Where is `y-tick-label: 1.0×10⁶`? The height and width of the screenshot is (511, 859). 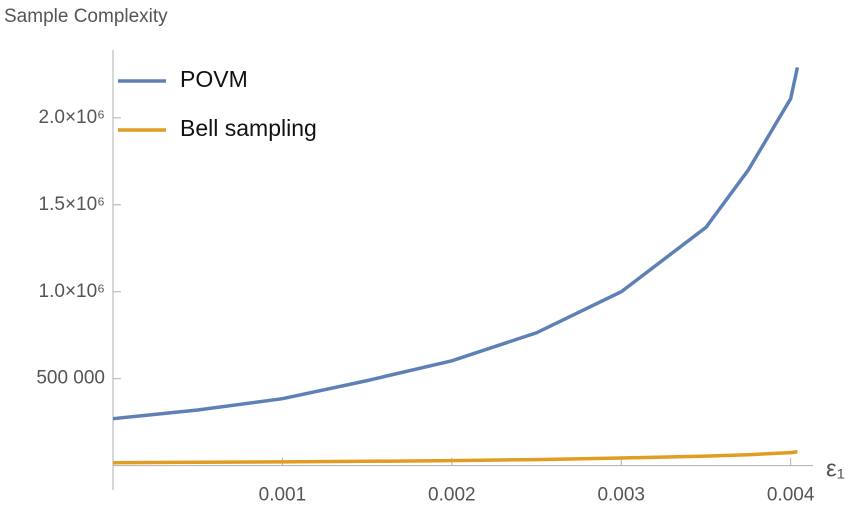
y-tick-label: 1.0×10⁶ is located at coordinates (72, 291).